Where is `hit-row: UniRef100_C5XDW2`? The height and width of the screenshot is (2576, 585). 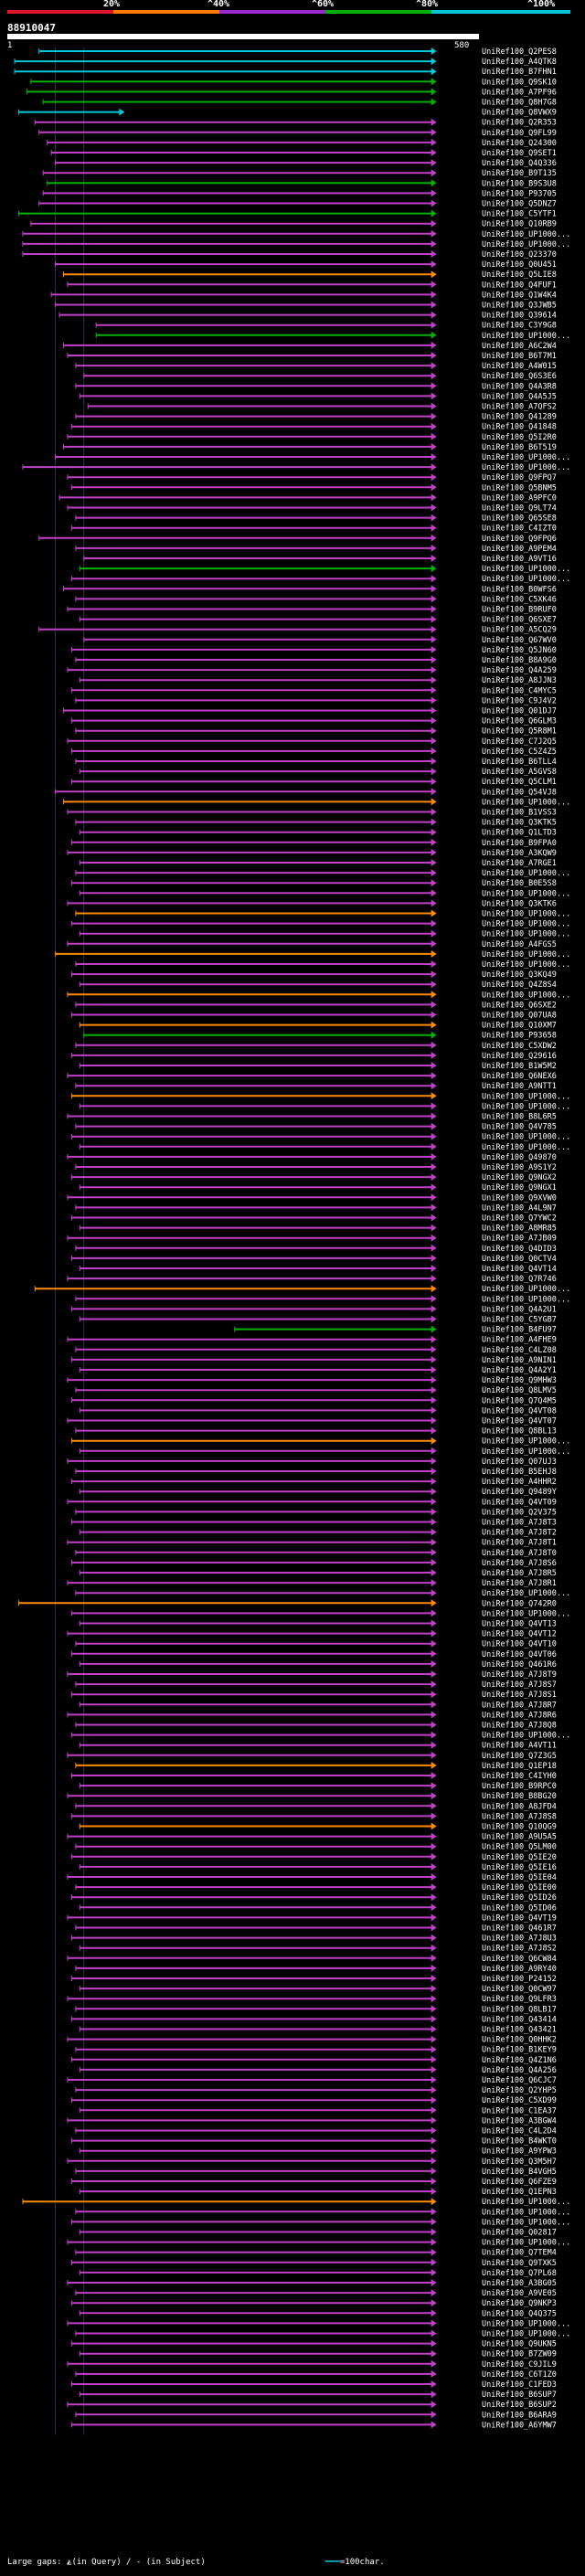 hit-row: UniRef100_C5XDW2 is located at coordinates (316, 1046).